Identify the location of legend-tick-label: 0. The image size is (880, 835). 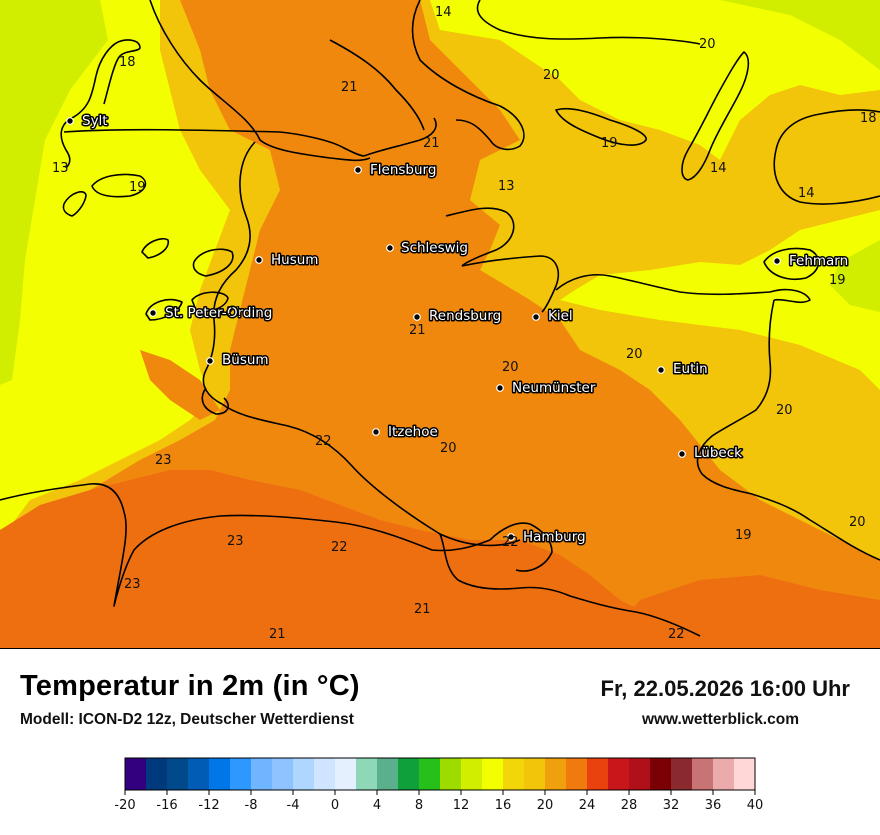
(335, 805).